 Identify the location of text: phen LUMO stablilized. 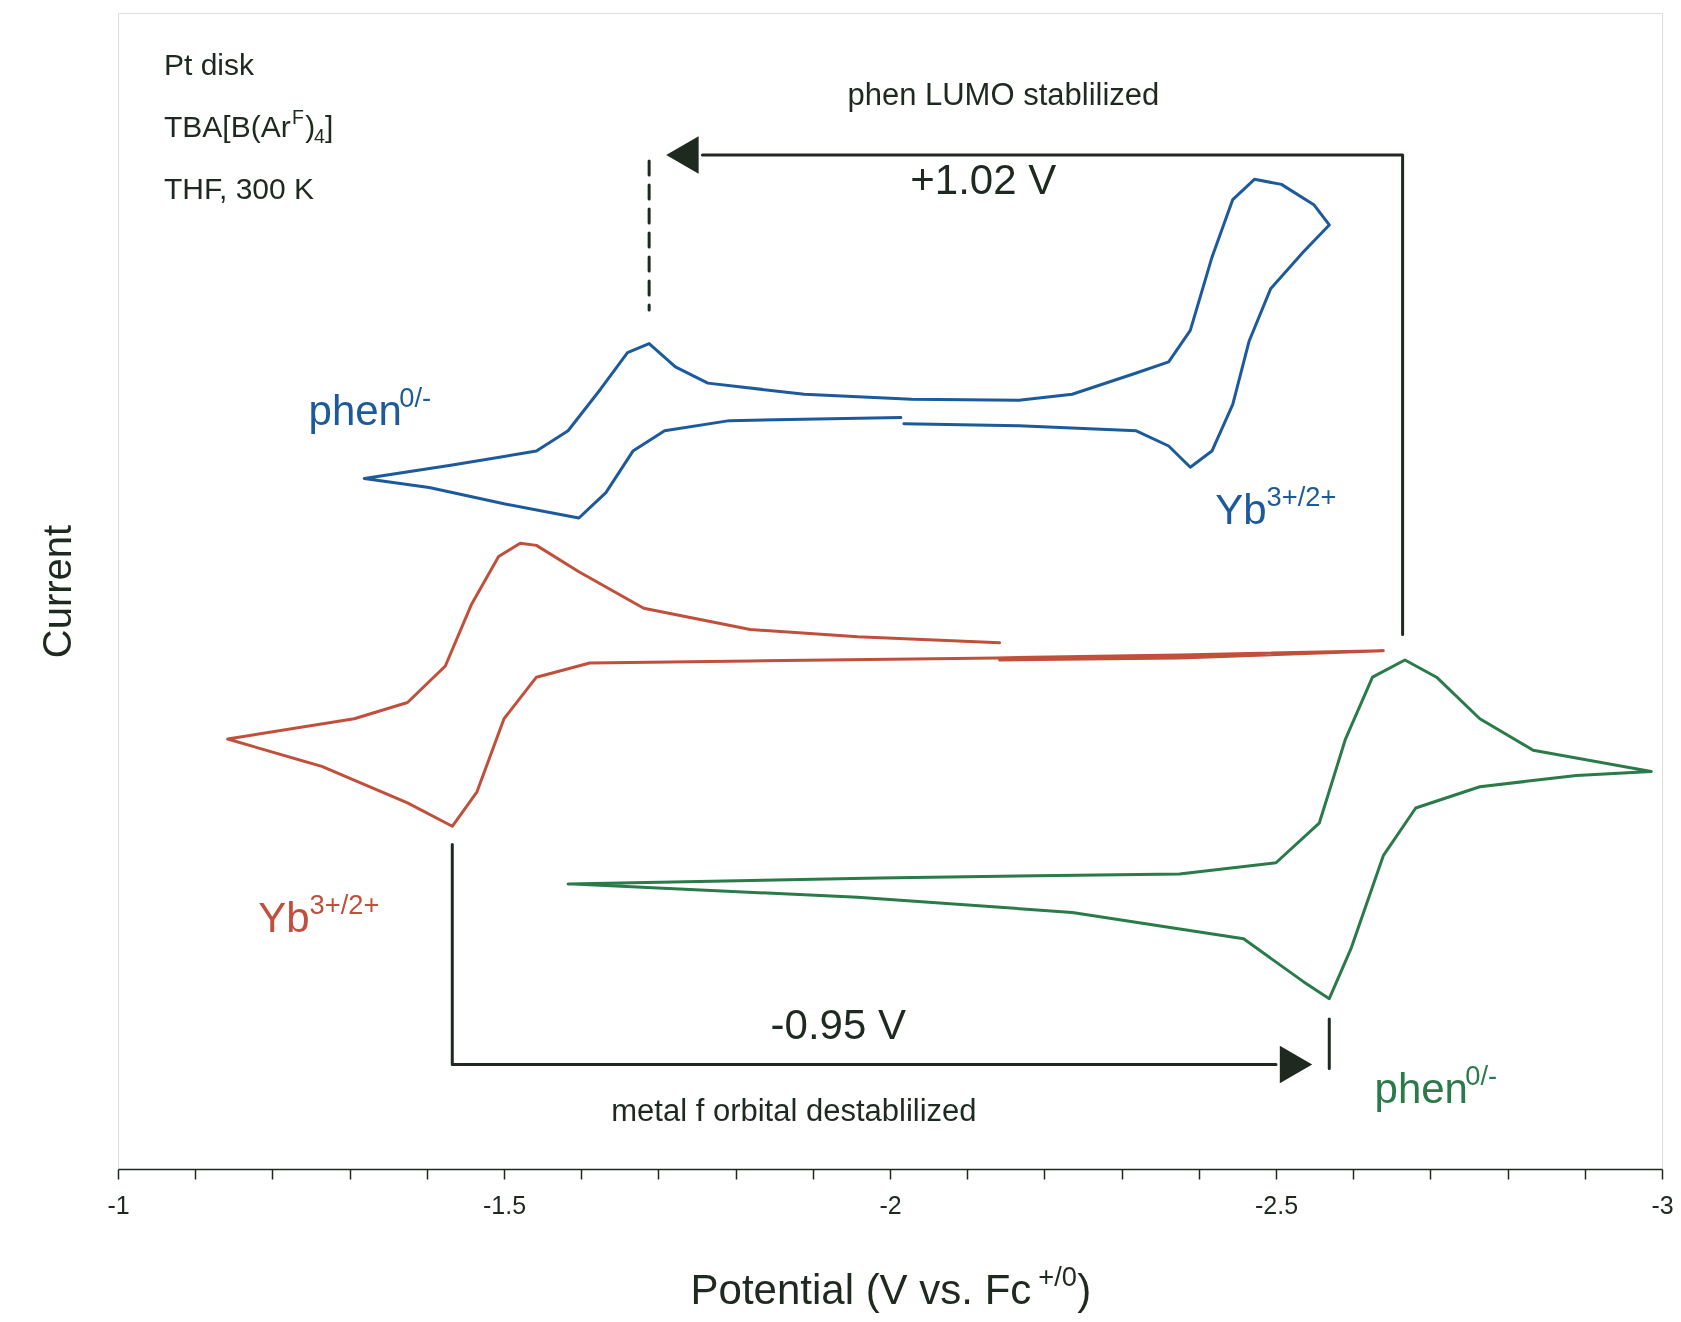
(1003, 94).